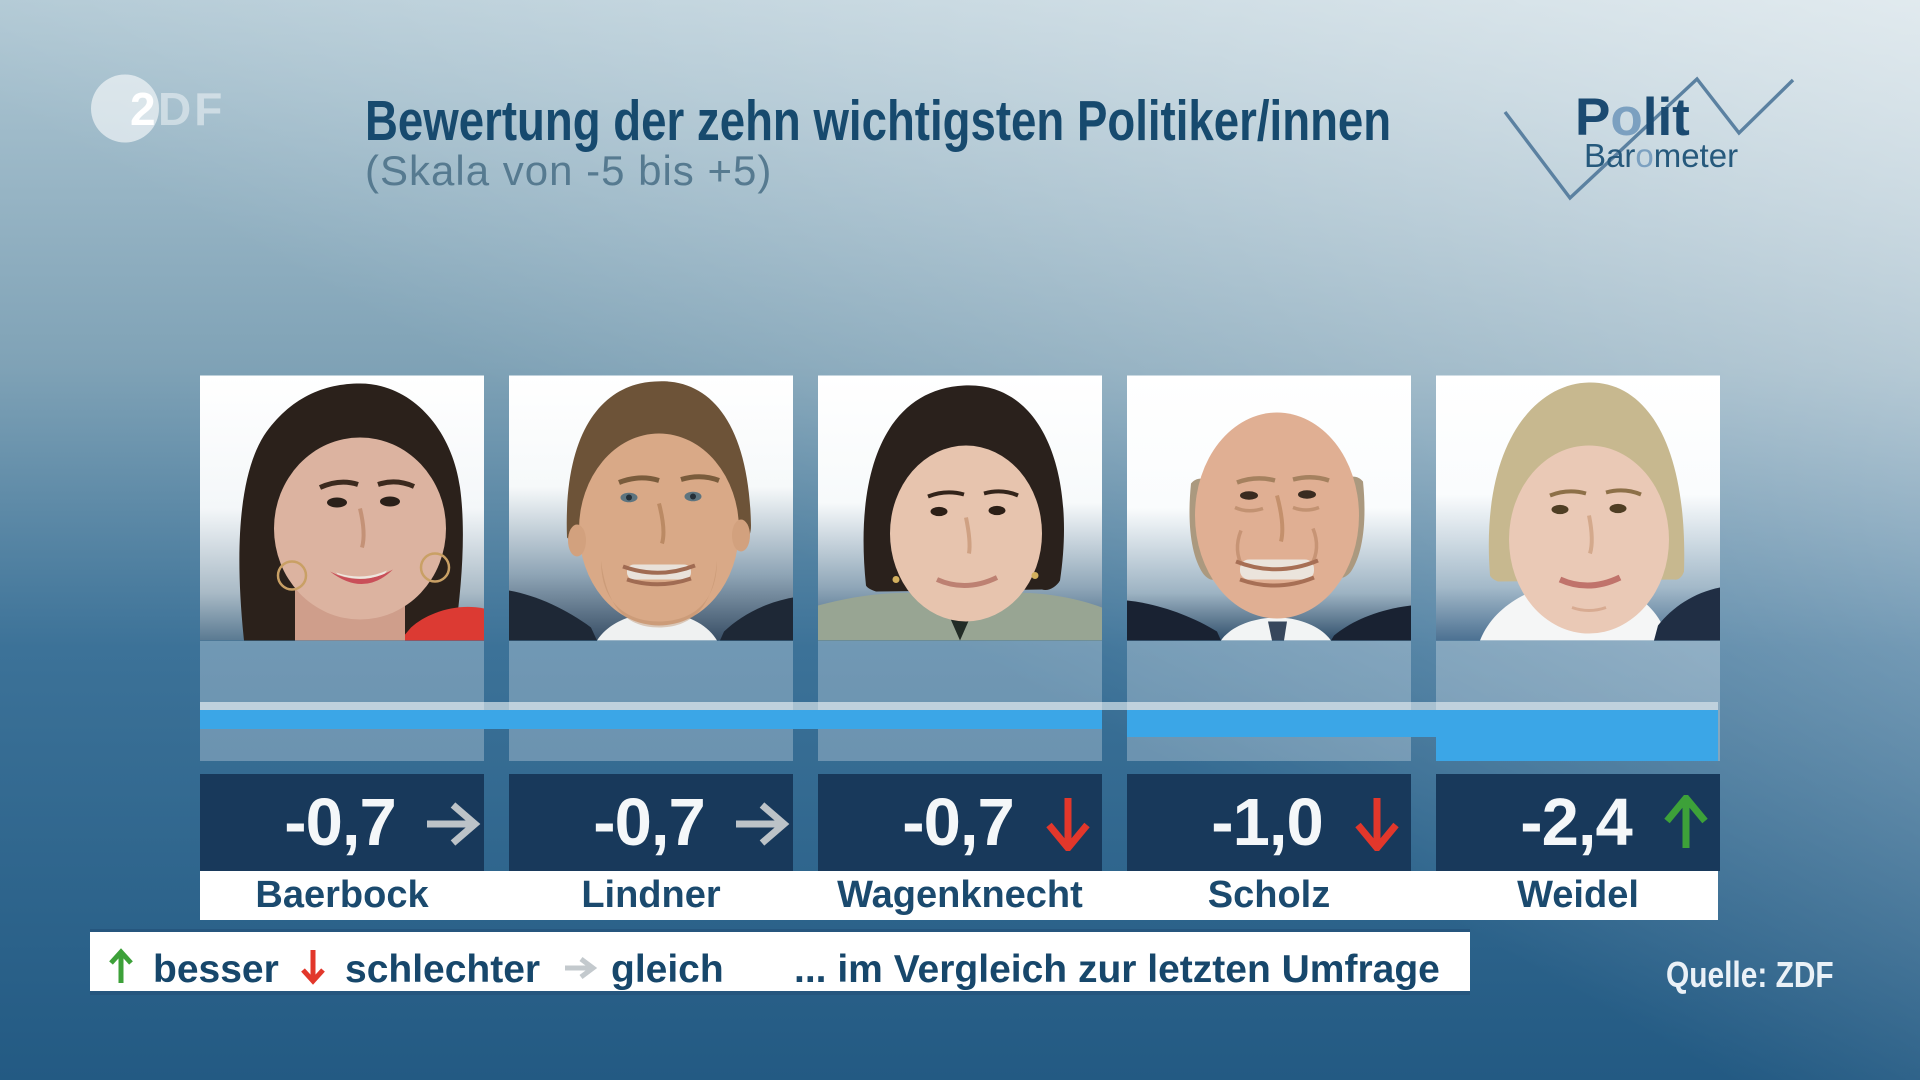 The image size is (1920, 1080). What do you see at coordinates (1632, 117) in the screenshot?
I see `svg-text: Polit` at bounding box center [1632, 117].